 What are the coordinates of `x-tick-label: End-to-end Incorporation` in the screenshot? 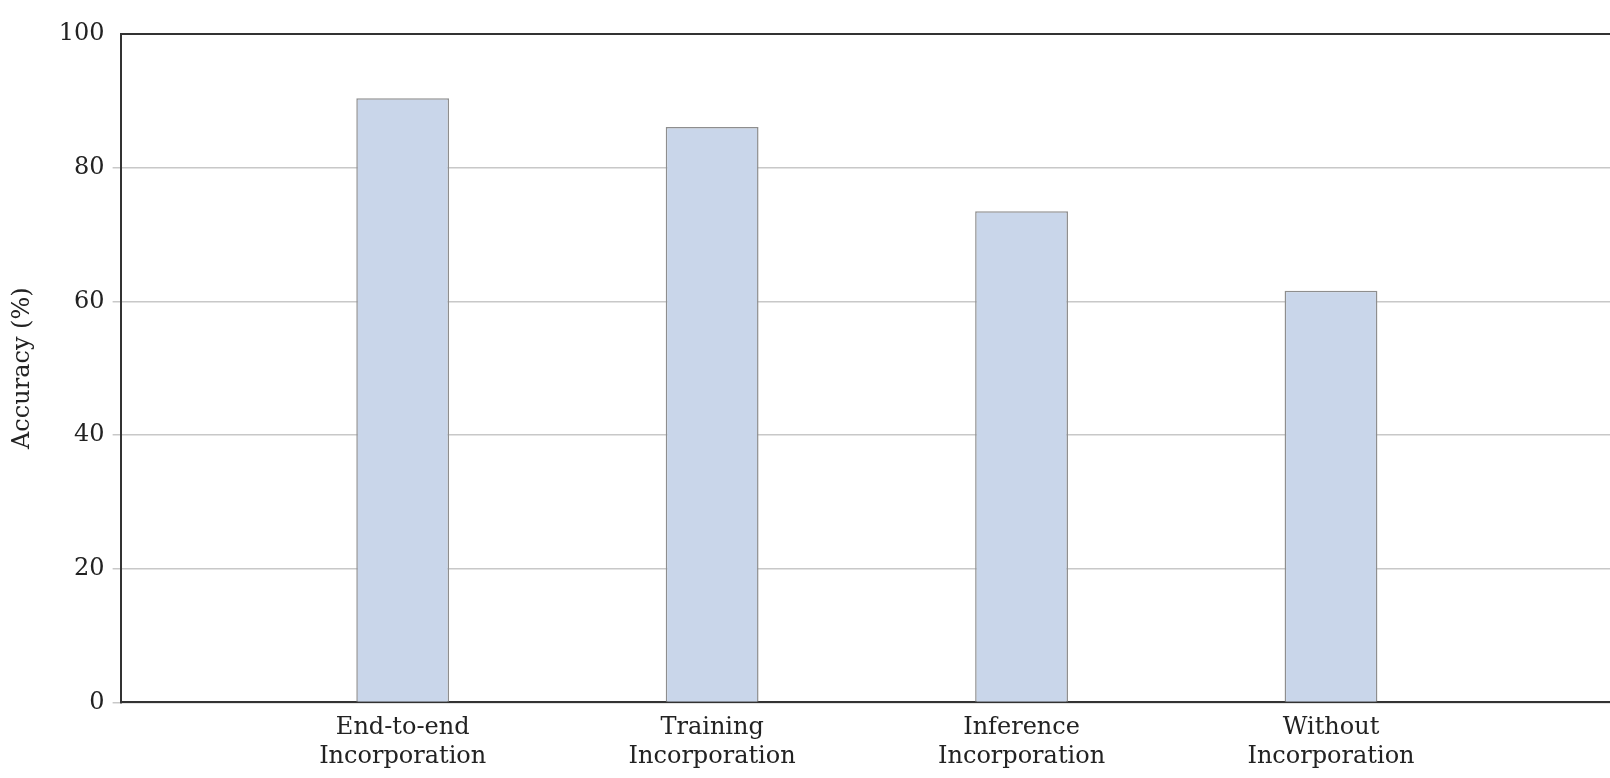 It's located at (403, 740).